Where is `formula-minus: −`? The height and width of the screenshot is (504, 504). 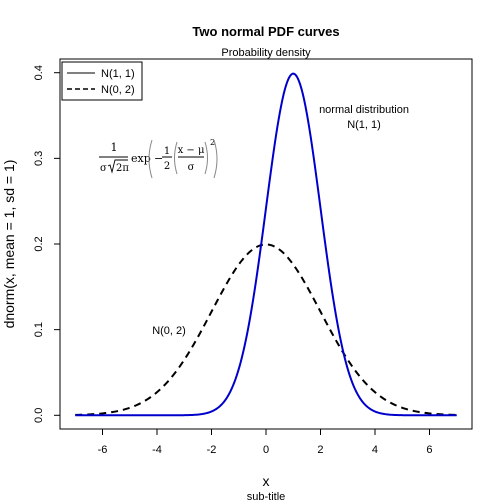
formula-minus: − is located at coordinates (158, 158).